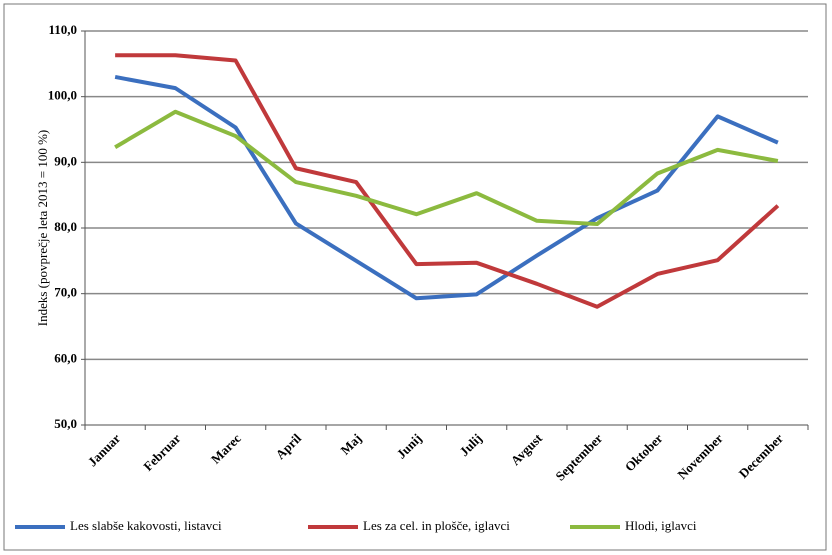 The image size is (832, 555). I want to click on y-tick-label: 110,0, so click(62, 29).